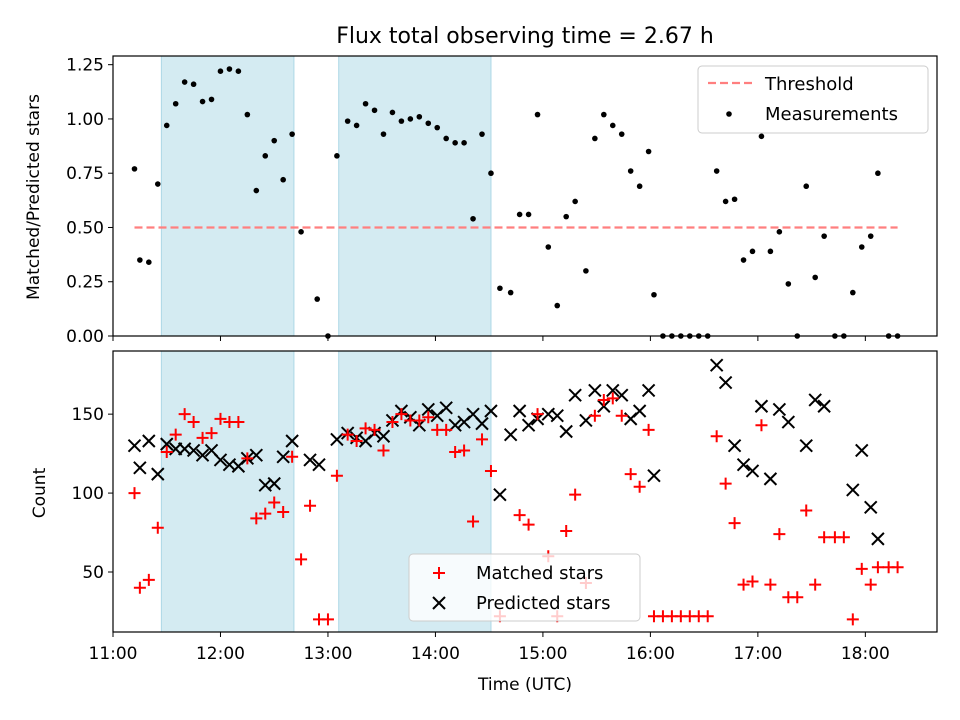 The height and width of the screenshot is (720, 960). I want to click on x-tick-label: 11:00, so click(113, 654).